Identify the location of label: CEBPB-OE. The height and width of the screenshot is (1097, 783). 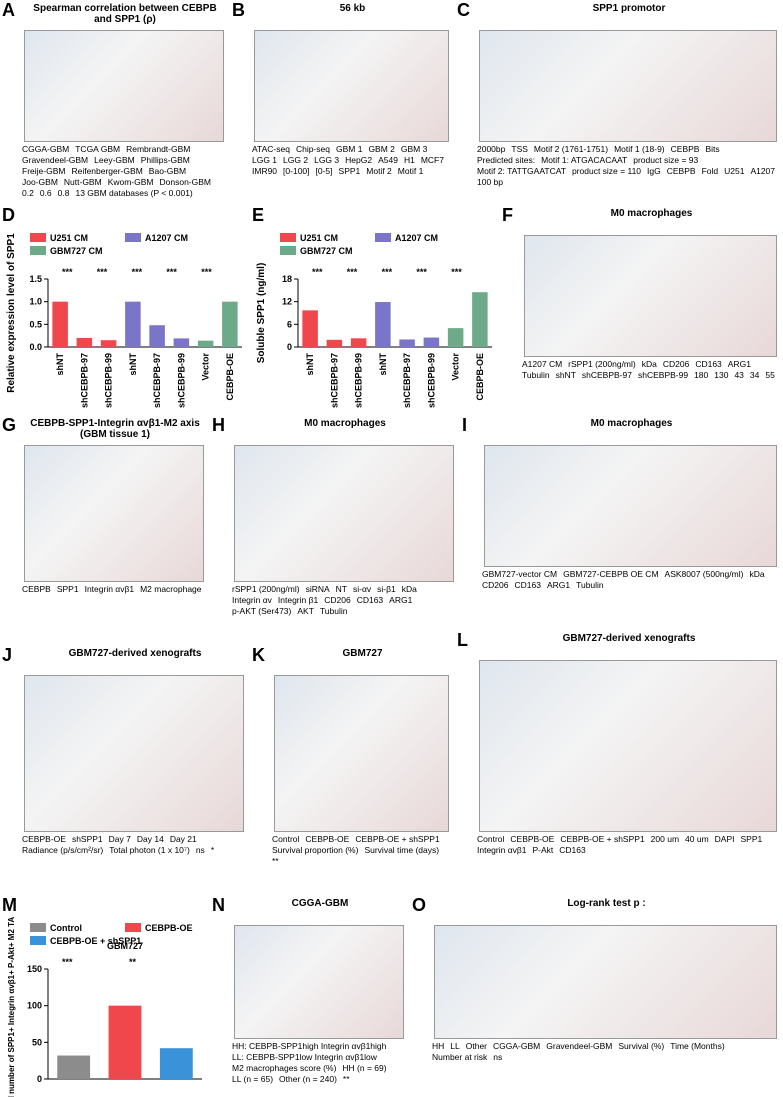
(327, 839).